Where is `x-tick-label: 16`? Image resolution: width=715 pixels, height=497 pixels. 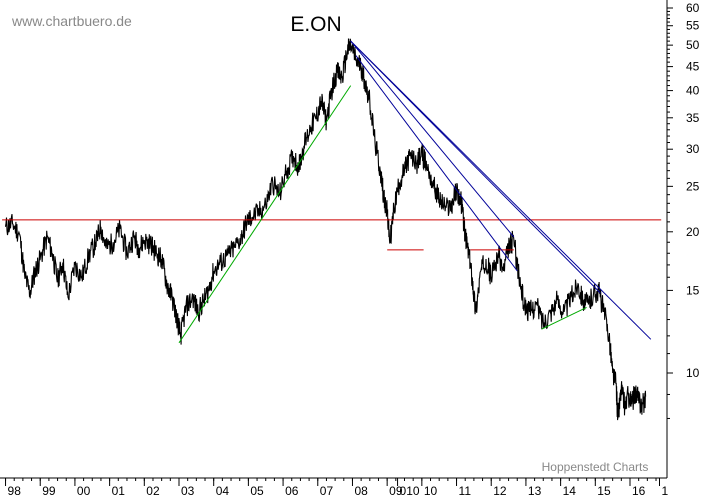 x-tick-label: 16 is located at coordinates (639, 490).